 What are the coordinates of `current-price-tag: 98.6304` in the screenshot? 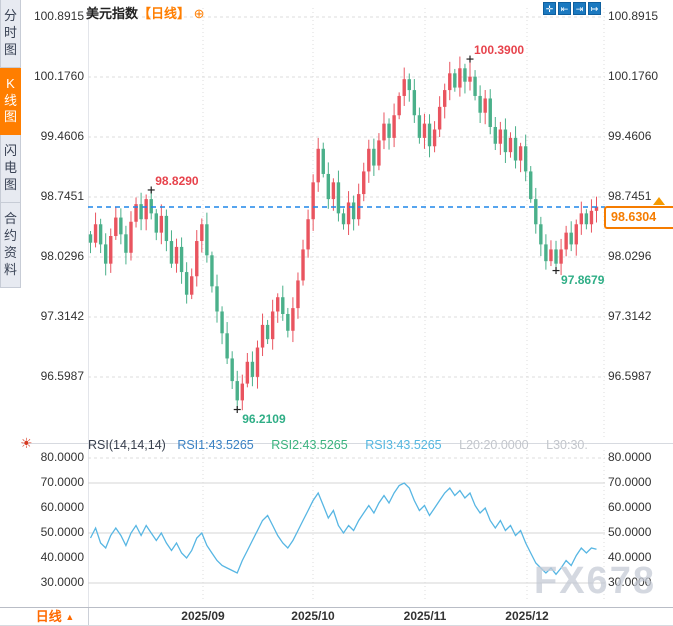 It's located at (638, 217).